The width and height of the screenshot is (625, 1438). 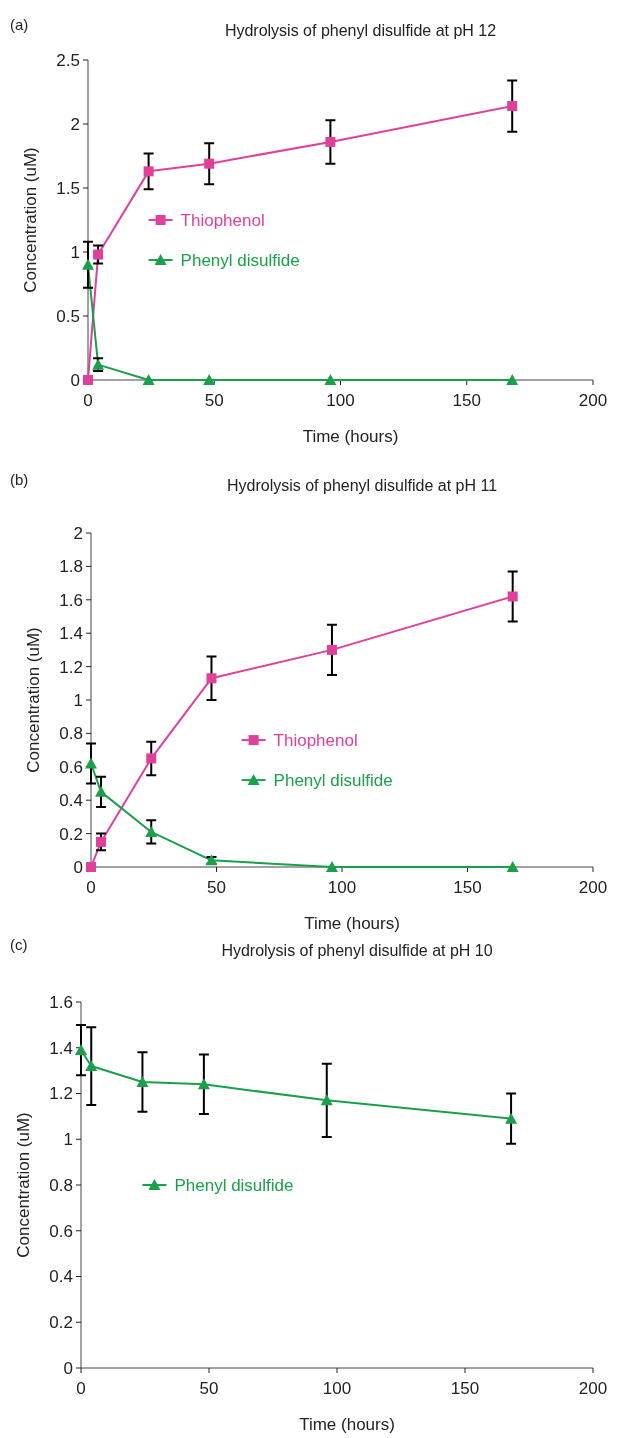 What do you see at coordinates (68, 60) in the screenshot?
I see `y-tick-label: 2.5` at bounding box center [68, 60].